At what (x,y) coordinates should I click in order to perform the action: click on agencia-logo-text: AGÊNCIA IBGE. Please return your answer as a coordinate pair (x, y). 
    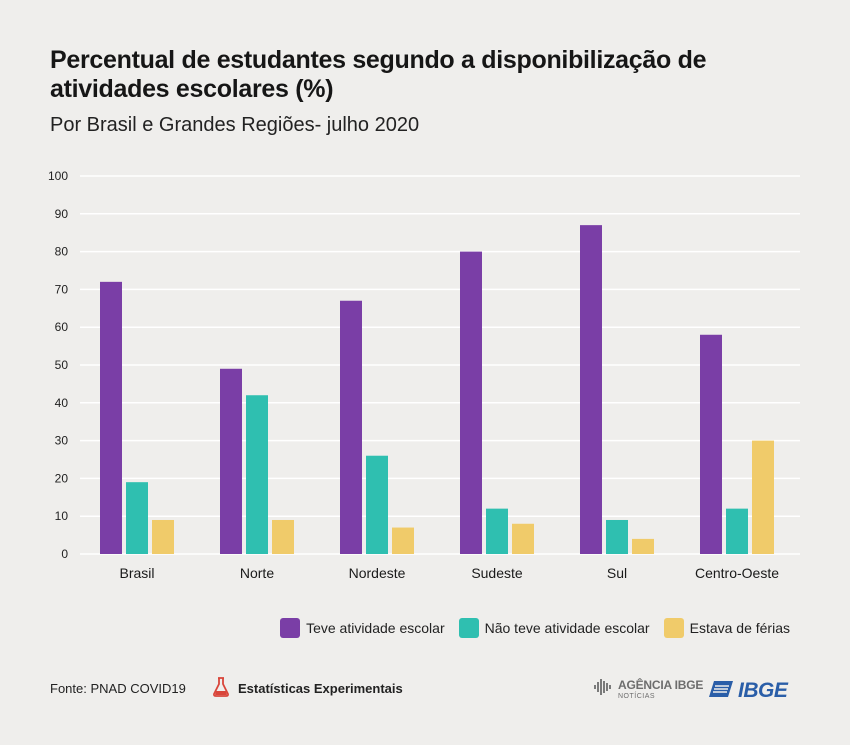
    Looking at the image, I should click on (661, 685).